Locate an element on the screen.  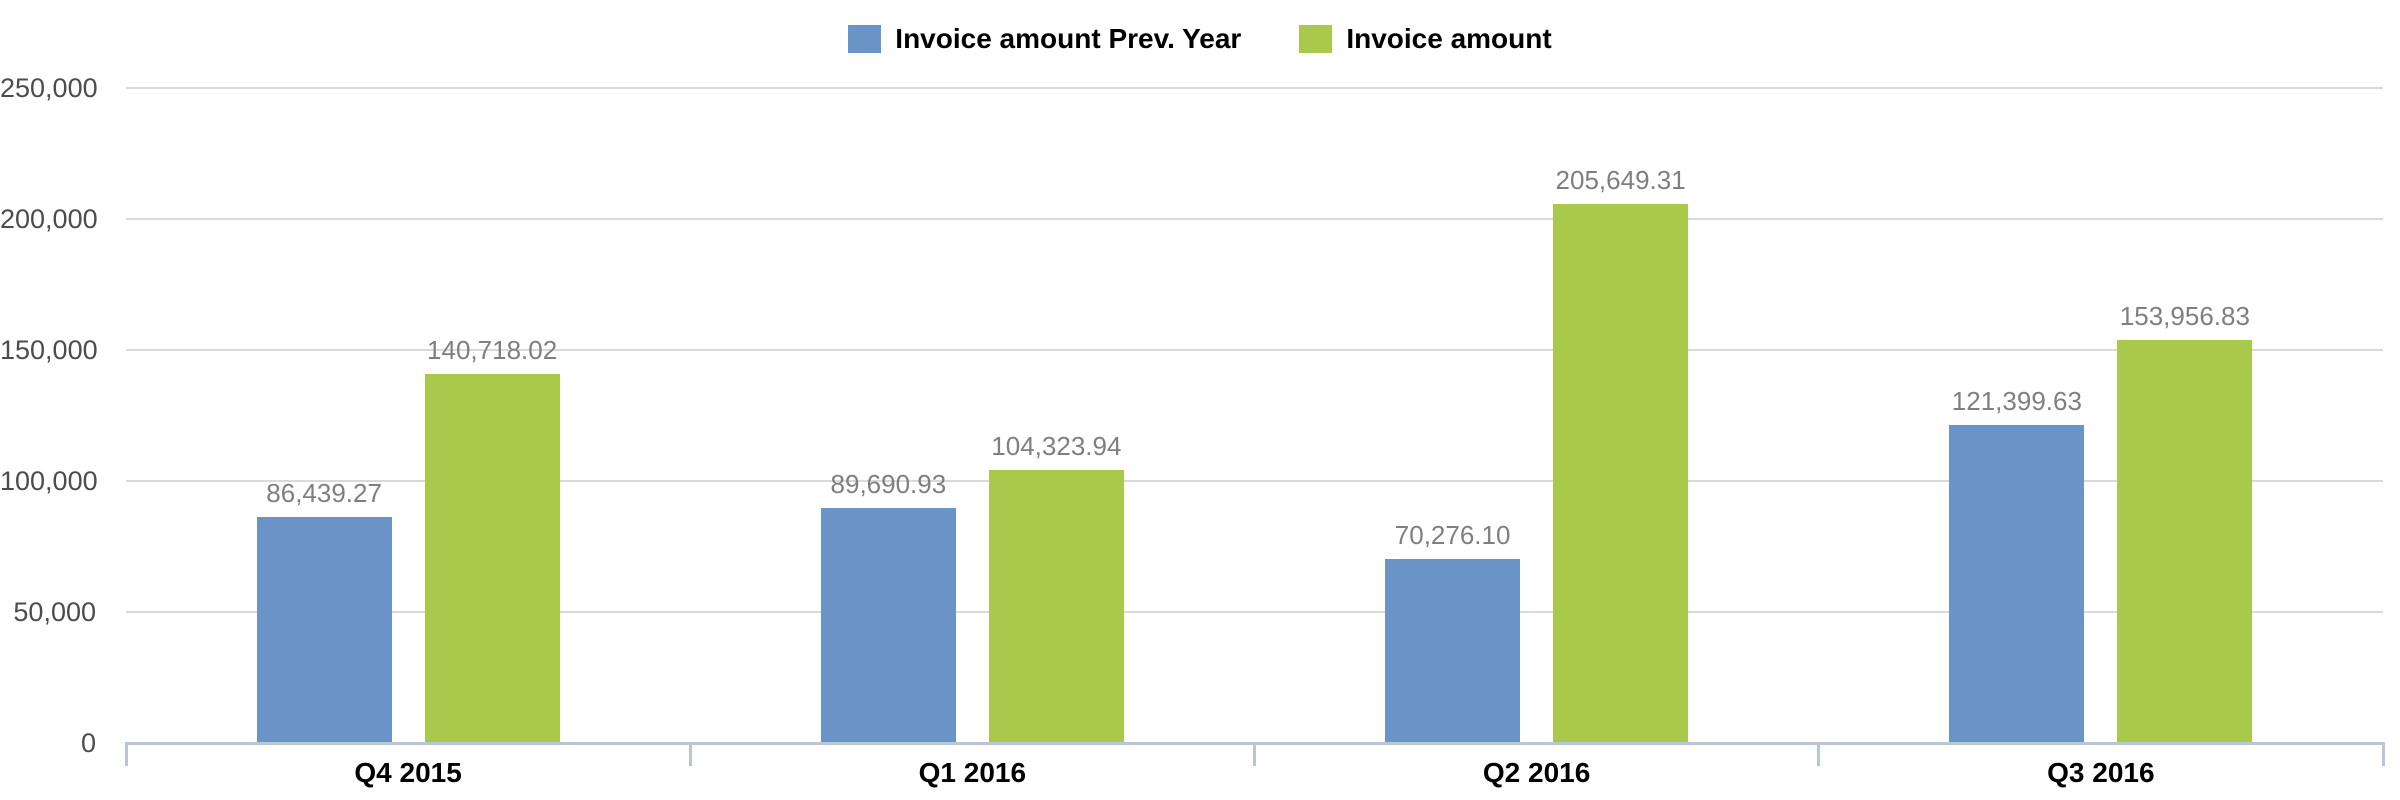
y-axis-label-50000: 50,000 is located at coordinates (54, 612).